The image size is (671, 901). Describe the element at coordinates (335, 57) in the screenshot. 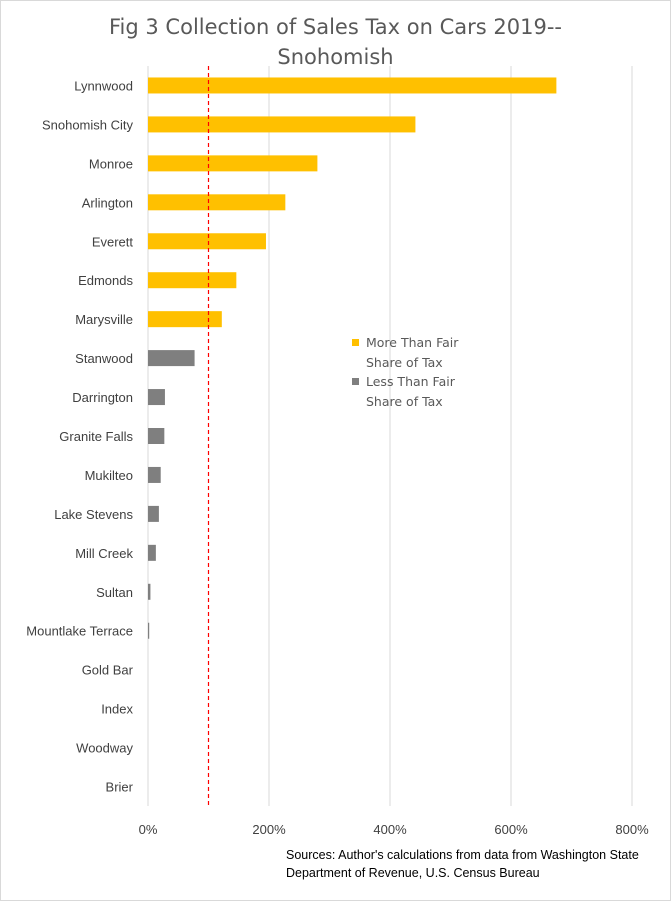

I see `chart-title-line-2: Snohomish` at that location.